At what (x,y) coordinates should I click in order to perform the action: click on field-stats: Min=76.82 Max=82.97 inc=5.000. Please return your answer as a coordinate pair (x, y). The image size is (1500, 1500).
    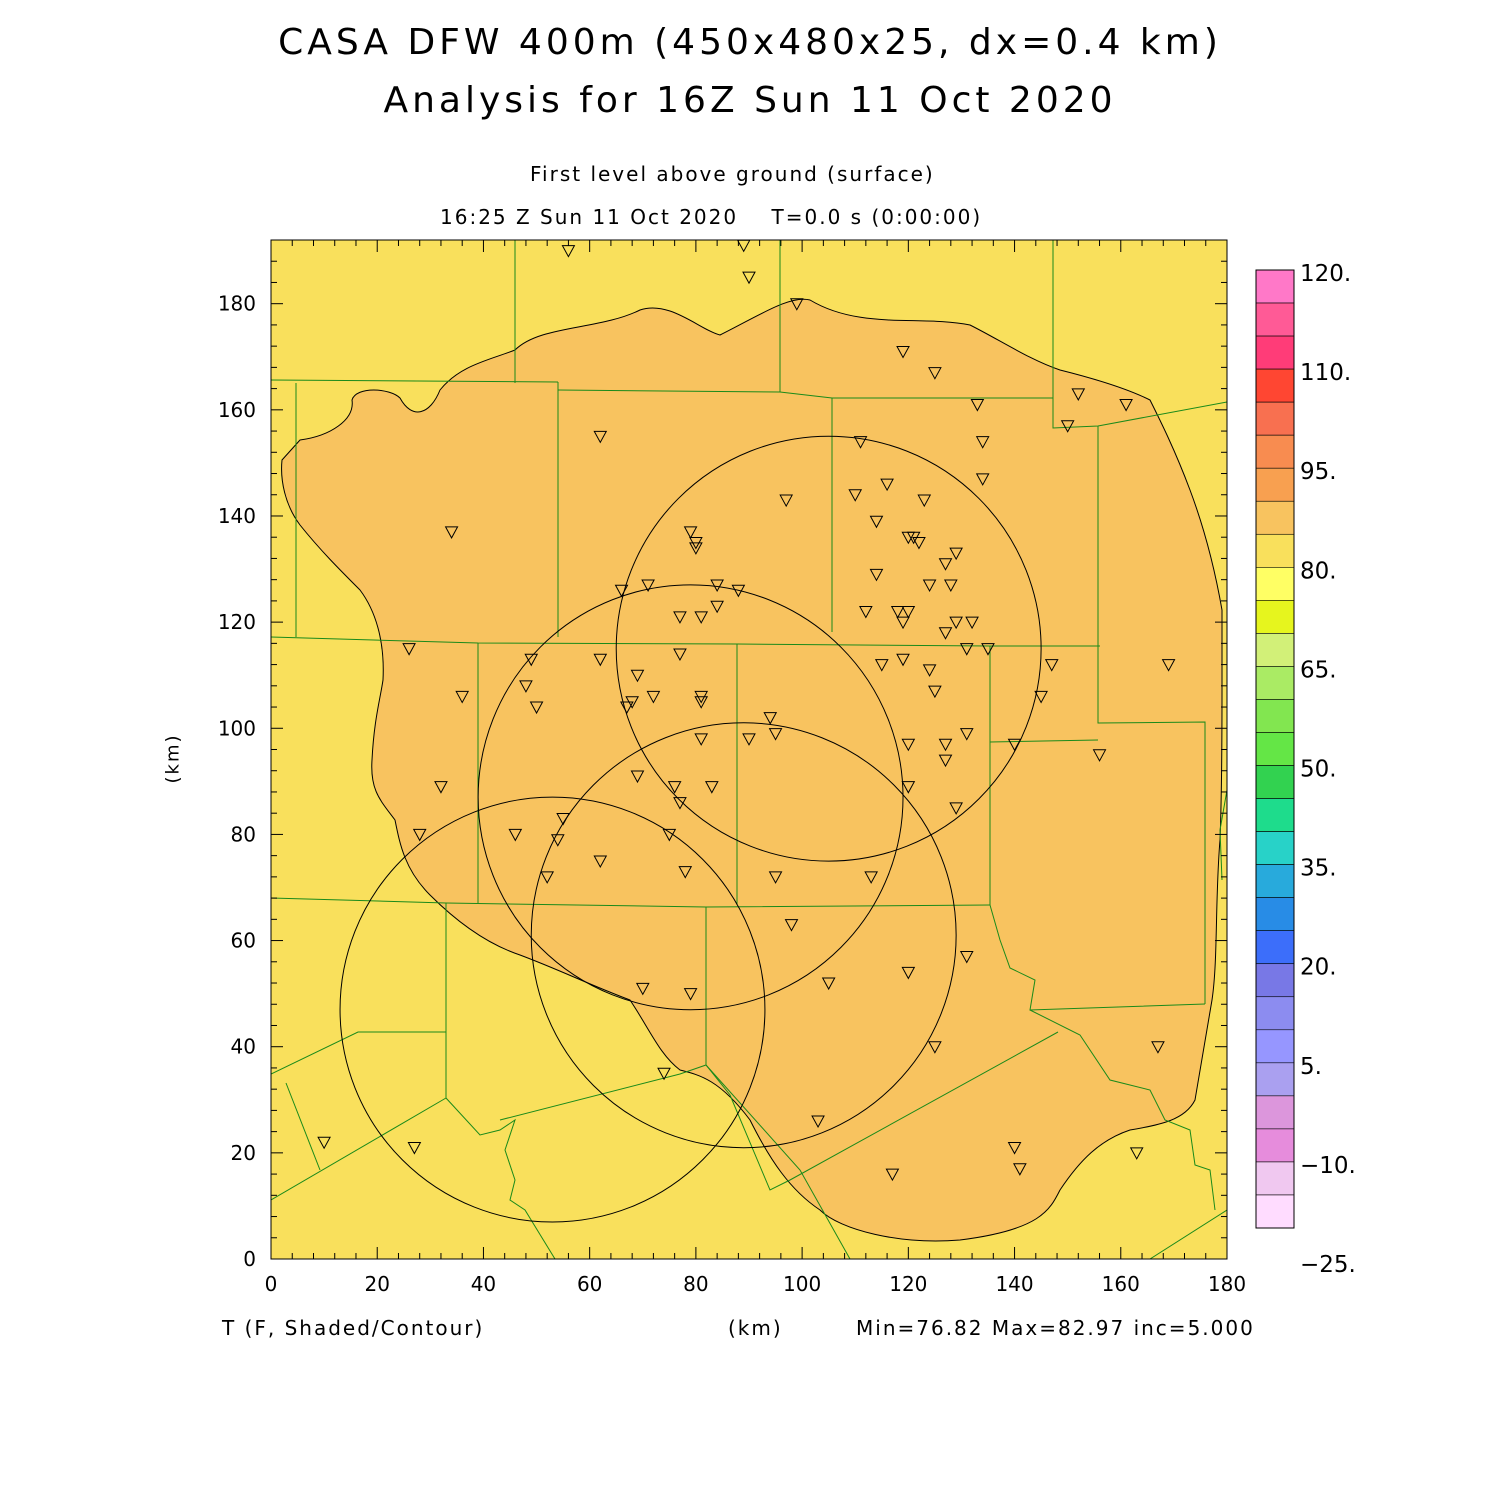
    Looking at the image, I should click on (1055, 1328).